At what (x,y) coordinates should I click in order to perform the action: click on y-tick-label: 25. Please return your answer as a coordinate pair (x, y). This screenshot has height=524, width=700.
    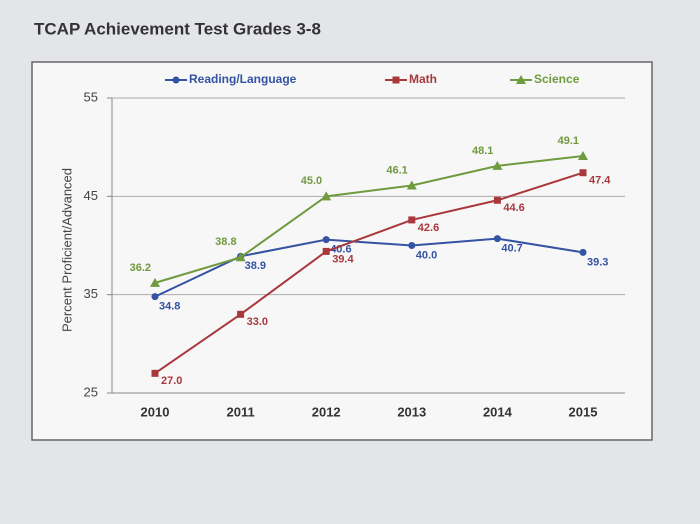
    Looking at the image, I should click on (91, 391).